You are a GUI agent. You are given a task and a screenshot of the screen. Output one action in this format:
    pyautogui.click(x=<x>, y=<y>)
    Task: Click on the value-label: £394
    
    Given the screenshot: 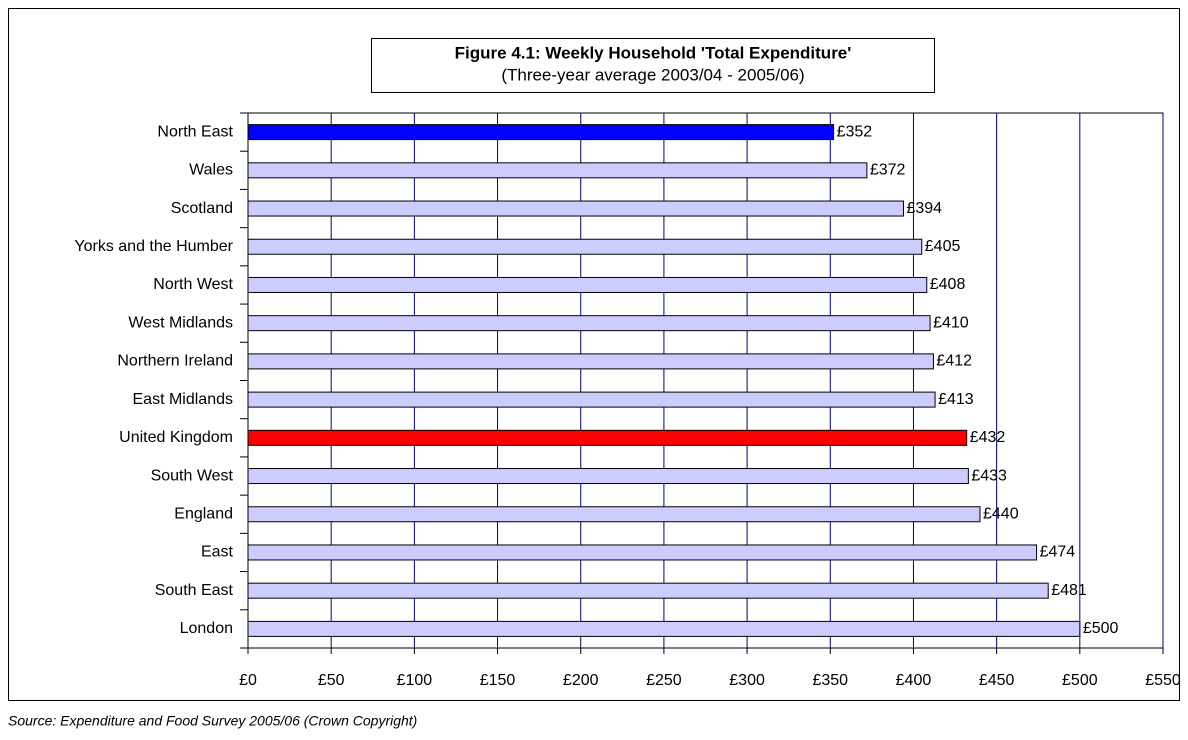 What is the action you would take?
    pyautogui.click(x=924, y=208)
    